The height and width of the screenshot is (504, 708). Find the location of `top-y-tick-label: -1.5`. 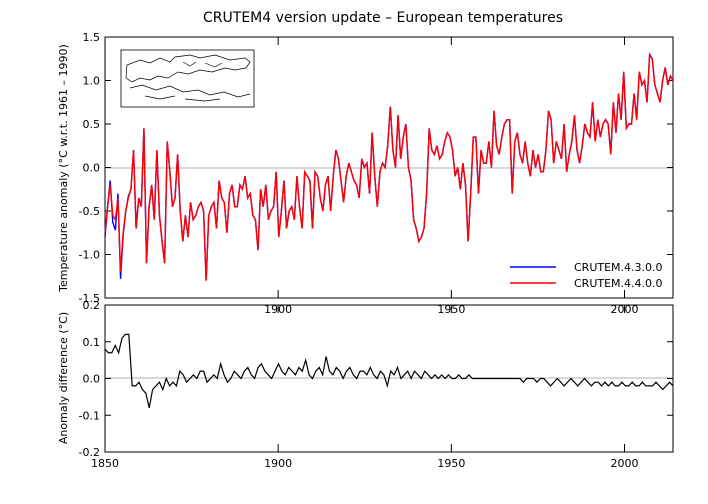

top-y-tick-label: -1.5 is located at coordinates (89, 298).